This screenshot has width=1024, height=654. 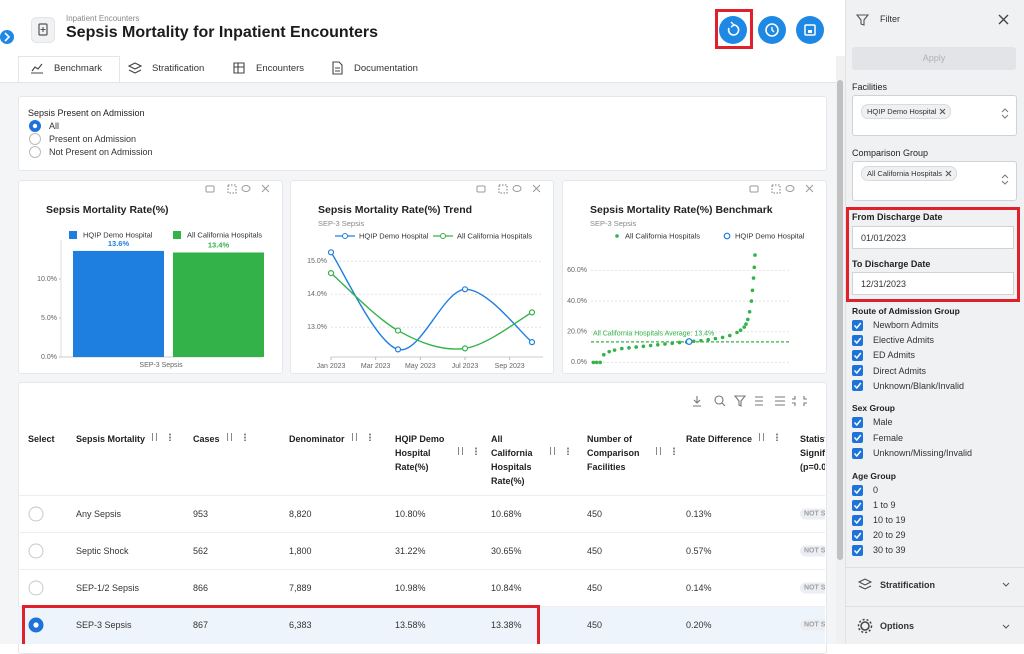 What do you see at coordinates (906, 325) in the screenshot?
I see `checkbox-label: Newborn Admits` at bounding box center [906, 325].